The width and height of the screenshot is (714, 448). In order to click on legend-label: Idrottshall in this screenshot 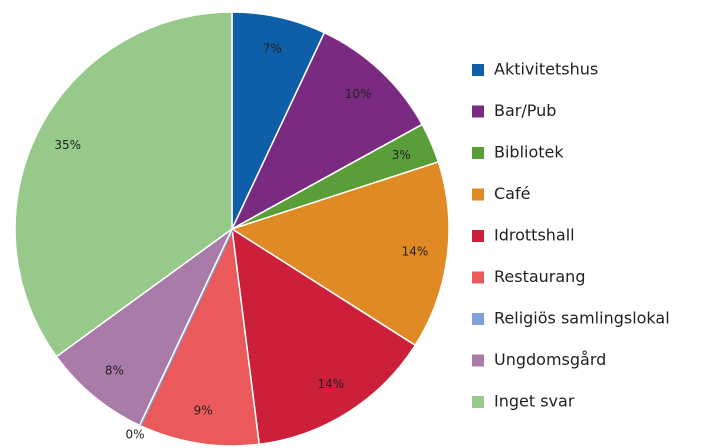, I will do `click(534, 235)`.